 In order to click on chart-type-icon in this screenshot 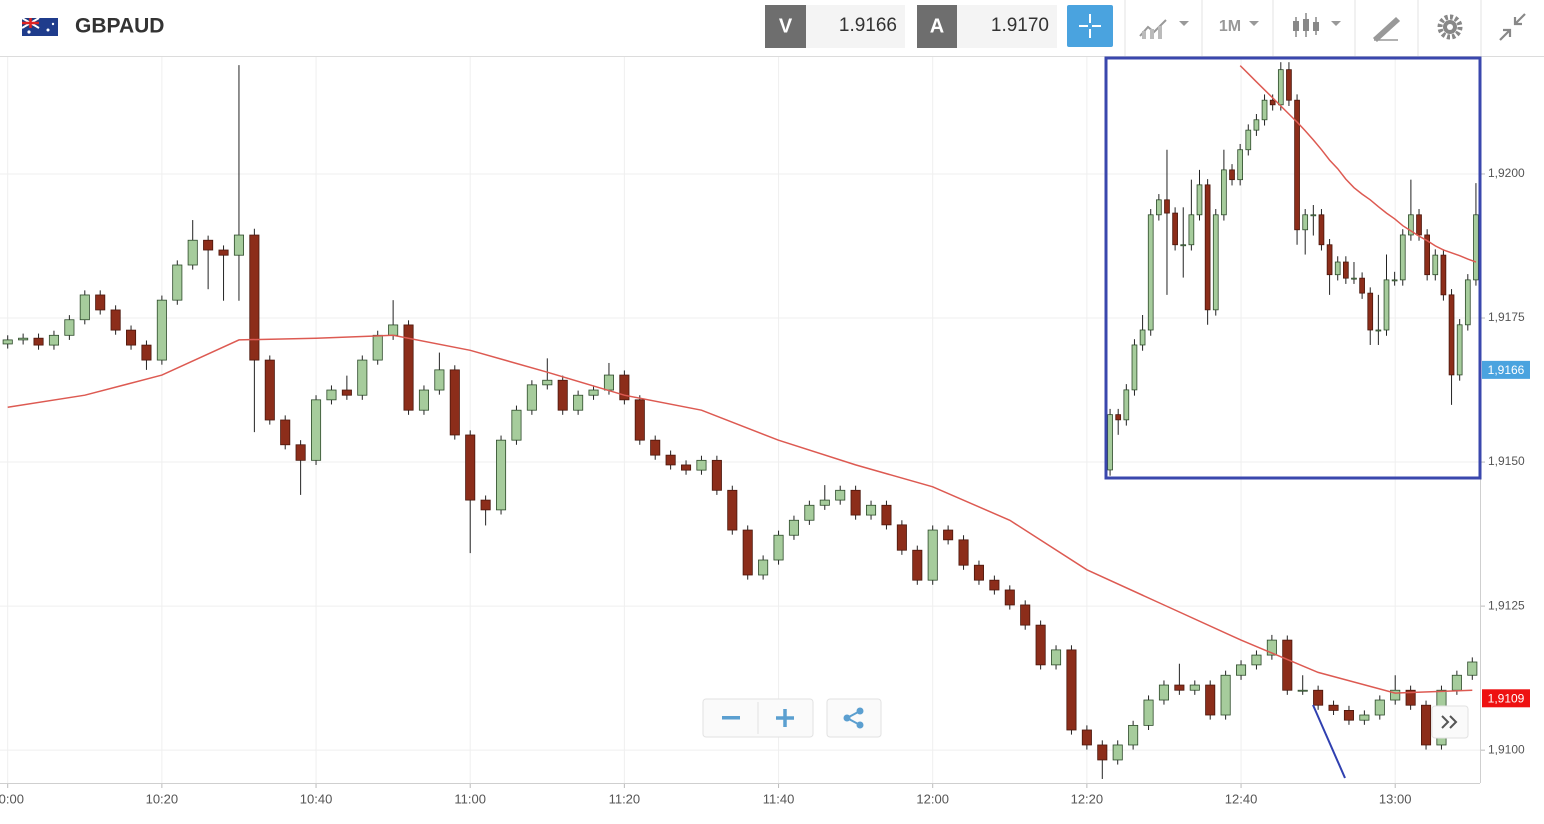, I will do `click(1306, 25)`.